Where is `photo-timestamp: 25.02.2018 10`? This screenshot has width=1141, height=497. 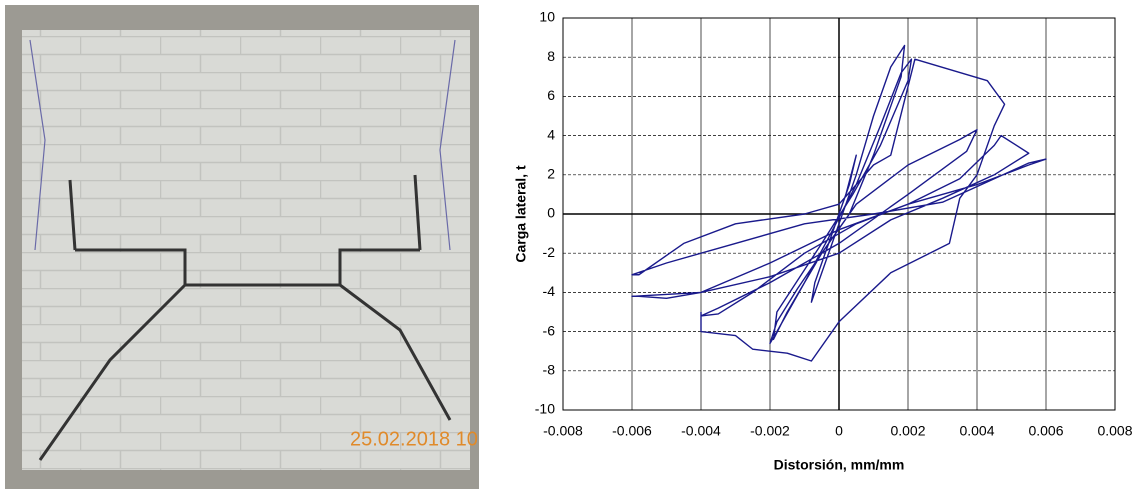 photo-timestamp: 25.02.2018 10 is located at coordinates (414, 439).